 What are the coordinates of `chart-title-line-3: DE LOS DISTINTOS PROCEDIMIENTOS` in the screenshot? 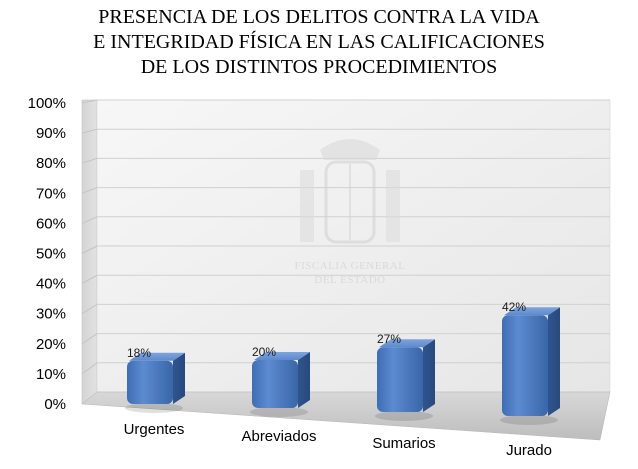 It's located at (319, 67).